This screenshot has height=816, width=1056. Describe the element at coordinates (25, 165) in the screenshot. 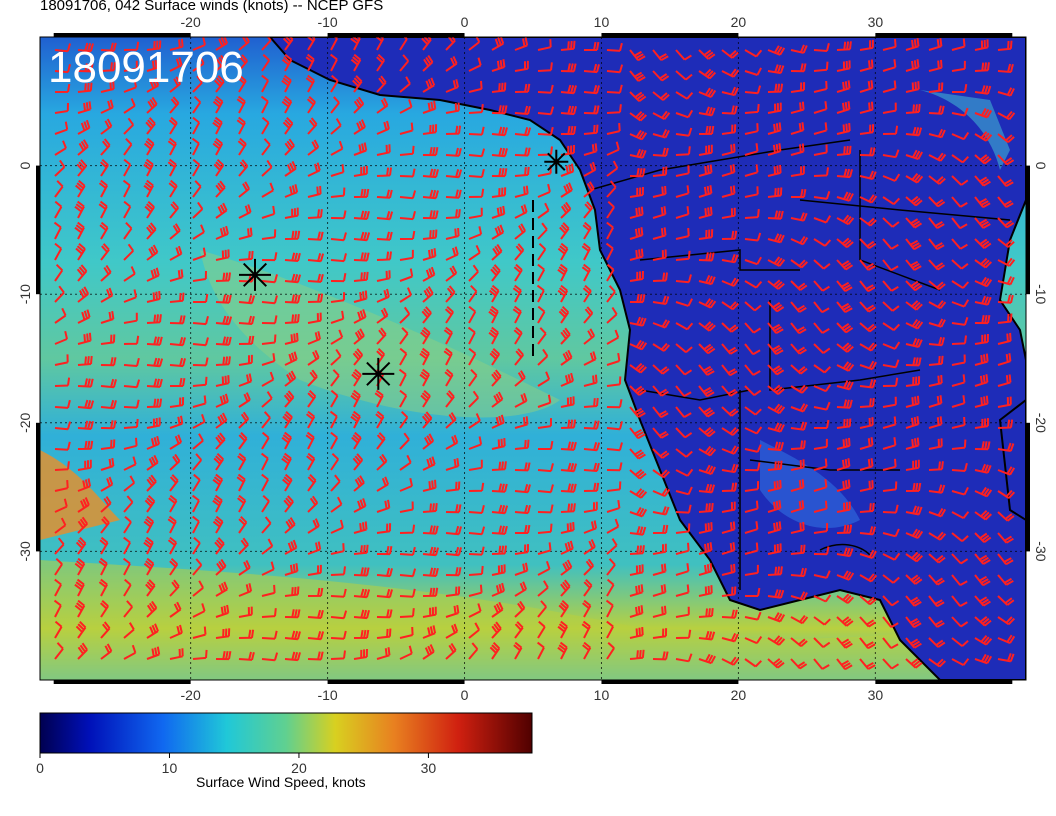

I see `lat-label-left: 0` at that location.